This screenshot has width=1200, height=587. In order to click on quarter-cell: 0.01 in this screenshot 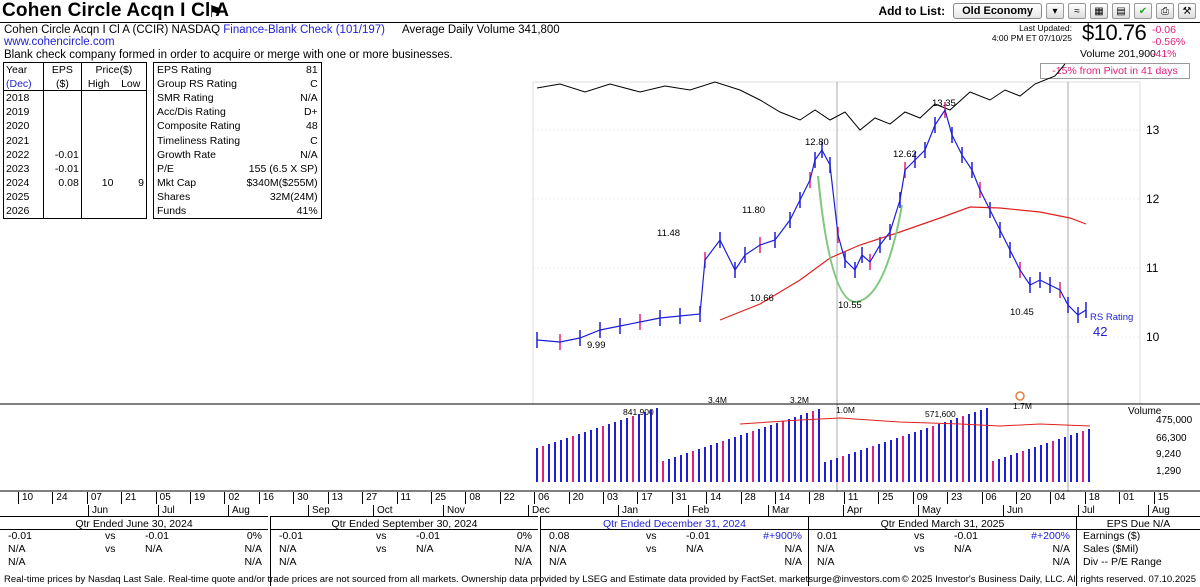, I will do `click(827, 536)`.